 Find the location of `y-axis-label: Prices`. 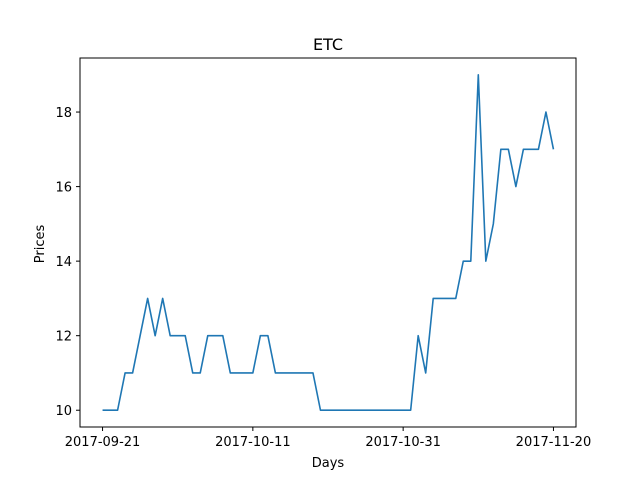

y-axis-label: Prices is located at coordinates (40, 244).